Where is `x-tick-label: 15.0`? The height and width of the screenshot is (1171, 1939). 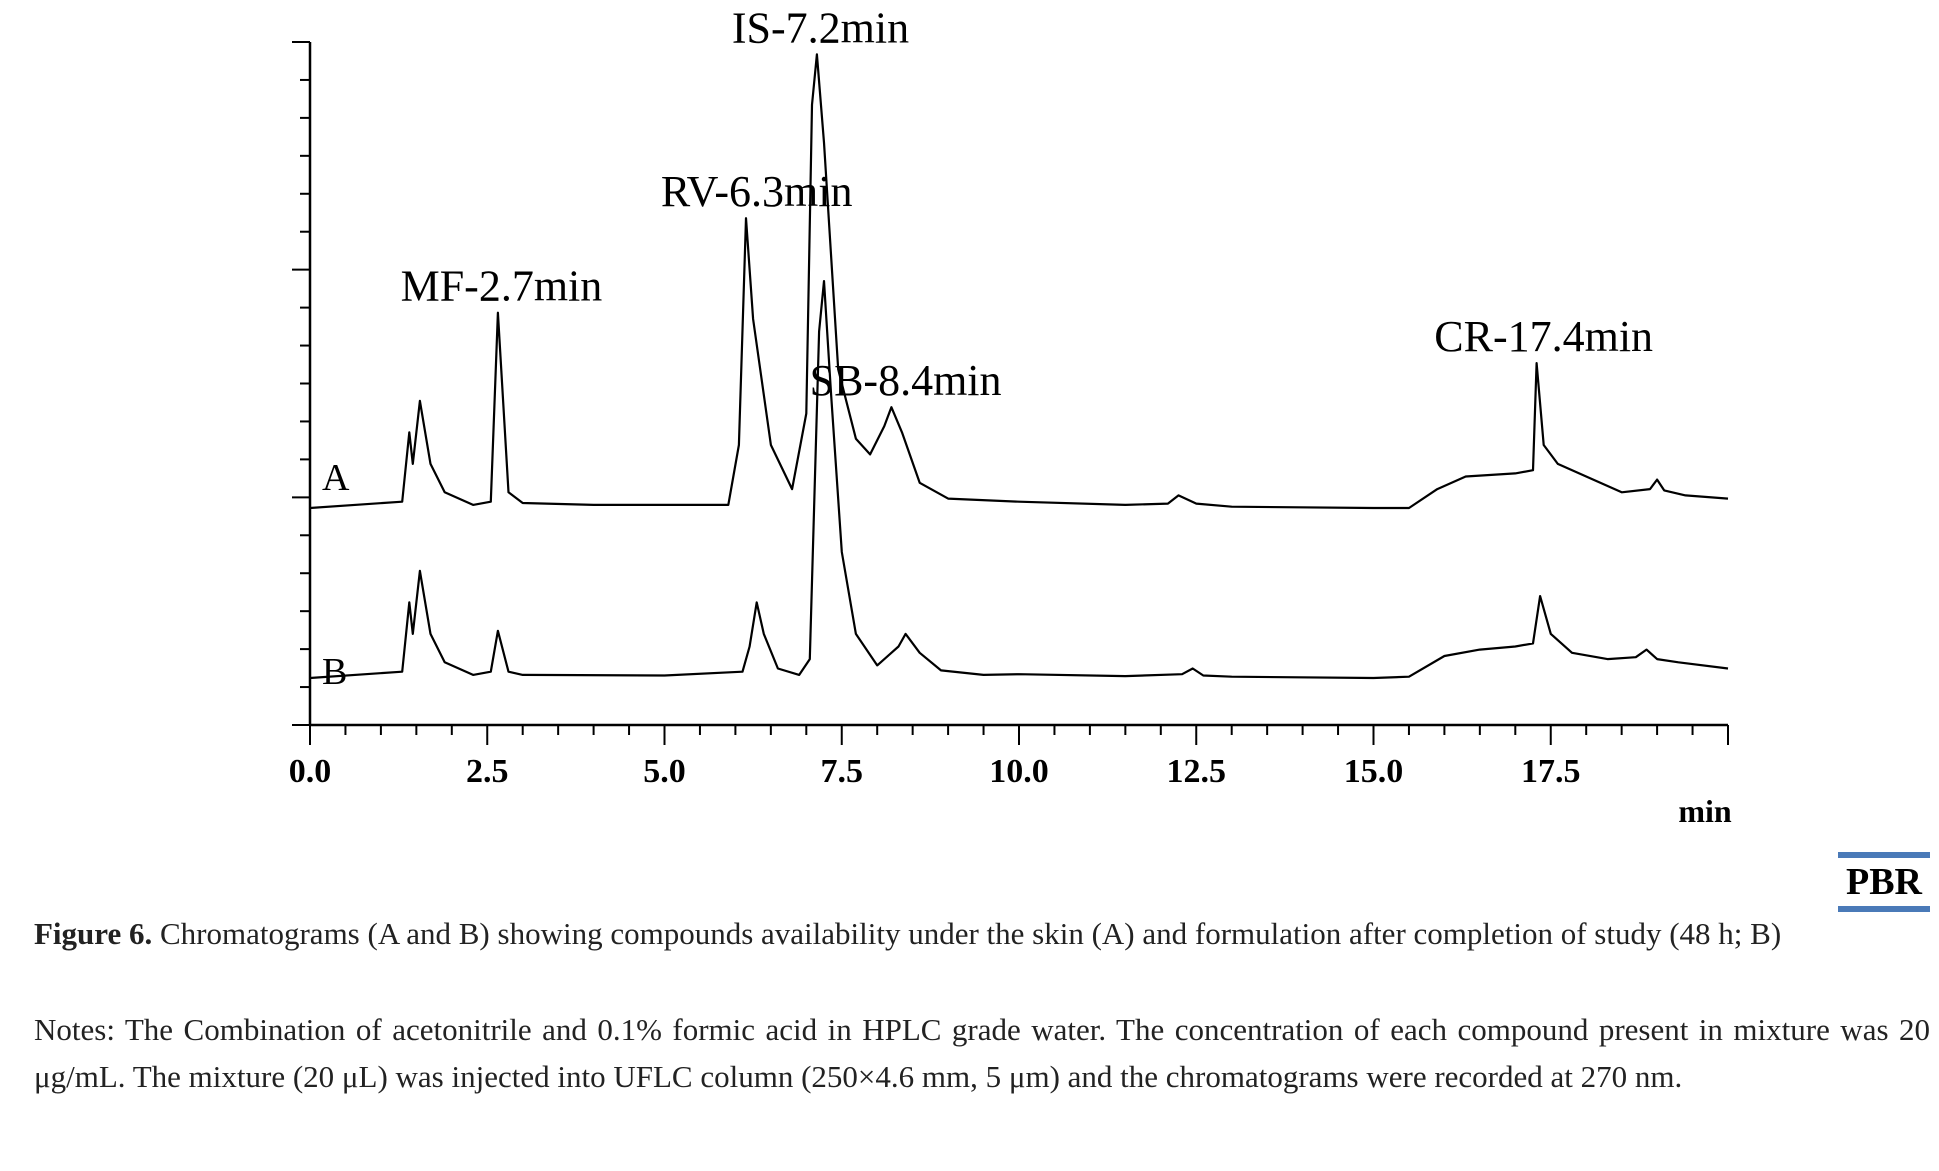 x-tick-label: 15.0 is located at coordinates (1374, 771).